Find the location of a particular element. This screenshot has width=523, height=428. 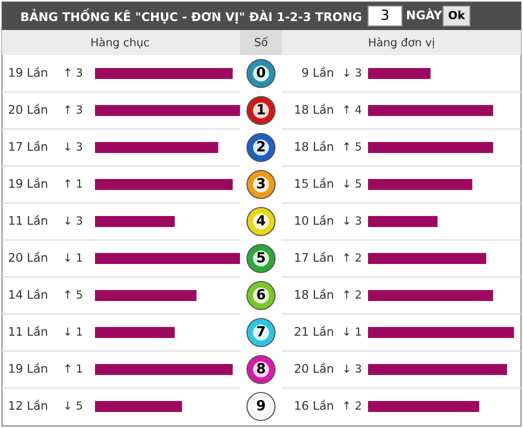

y-tick-label: 8 is located at coordinates (261, 368).